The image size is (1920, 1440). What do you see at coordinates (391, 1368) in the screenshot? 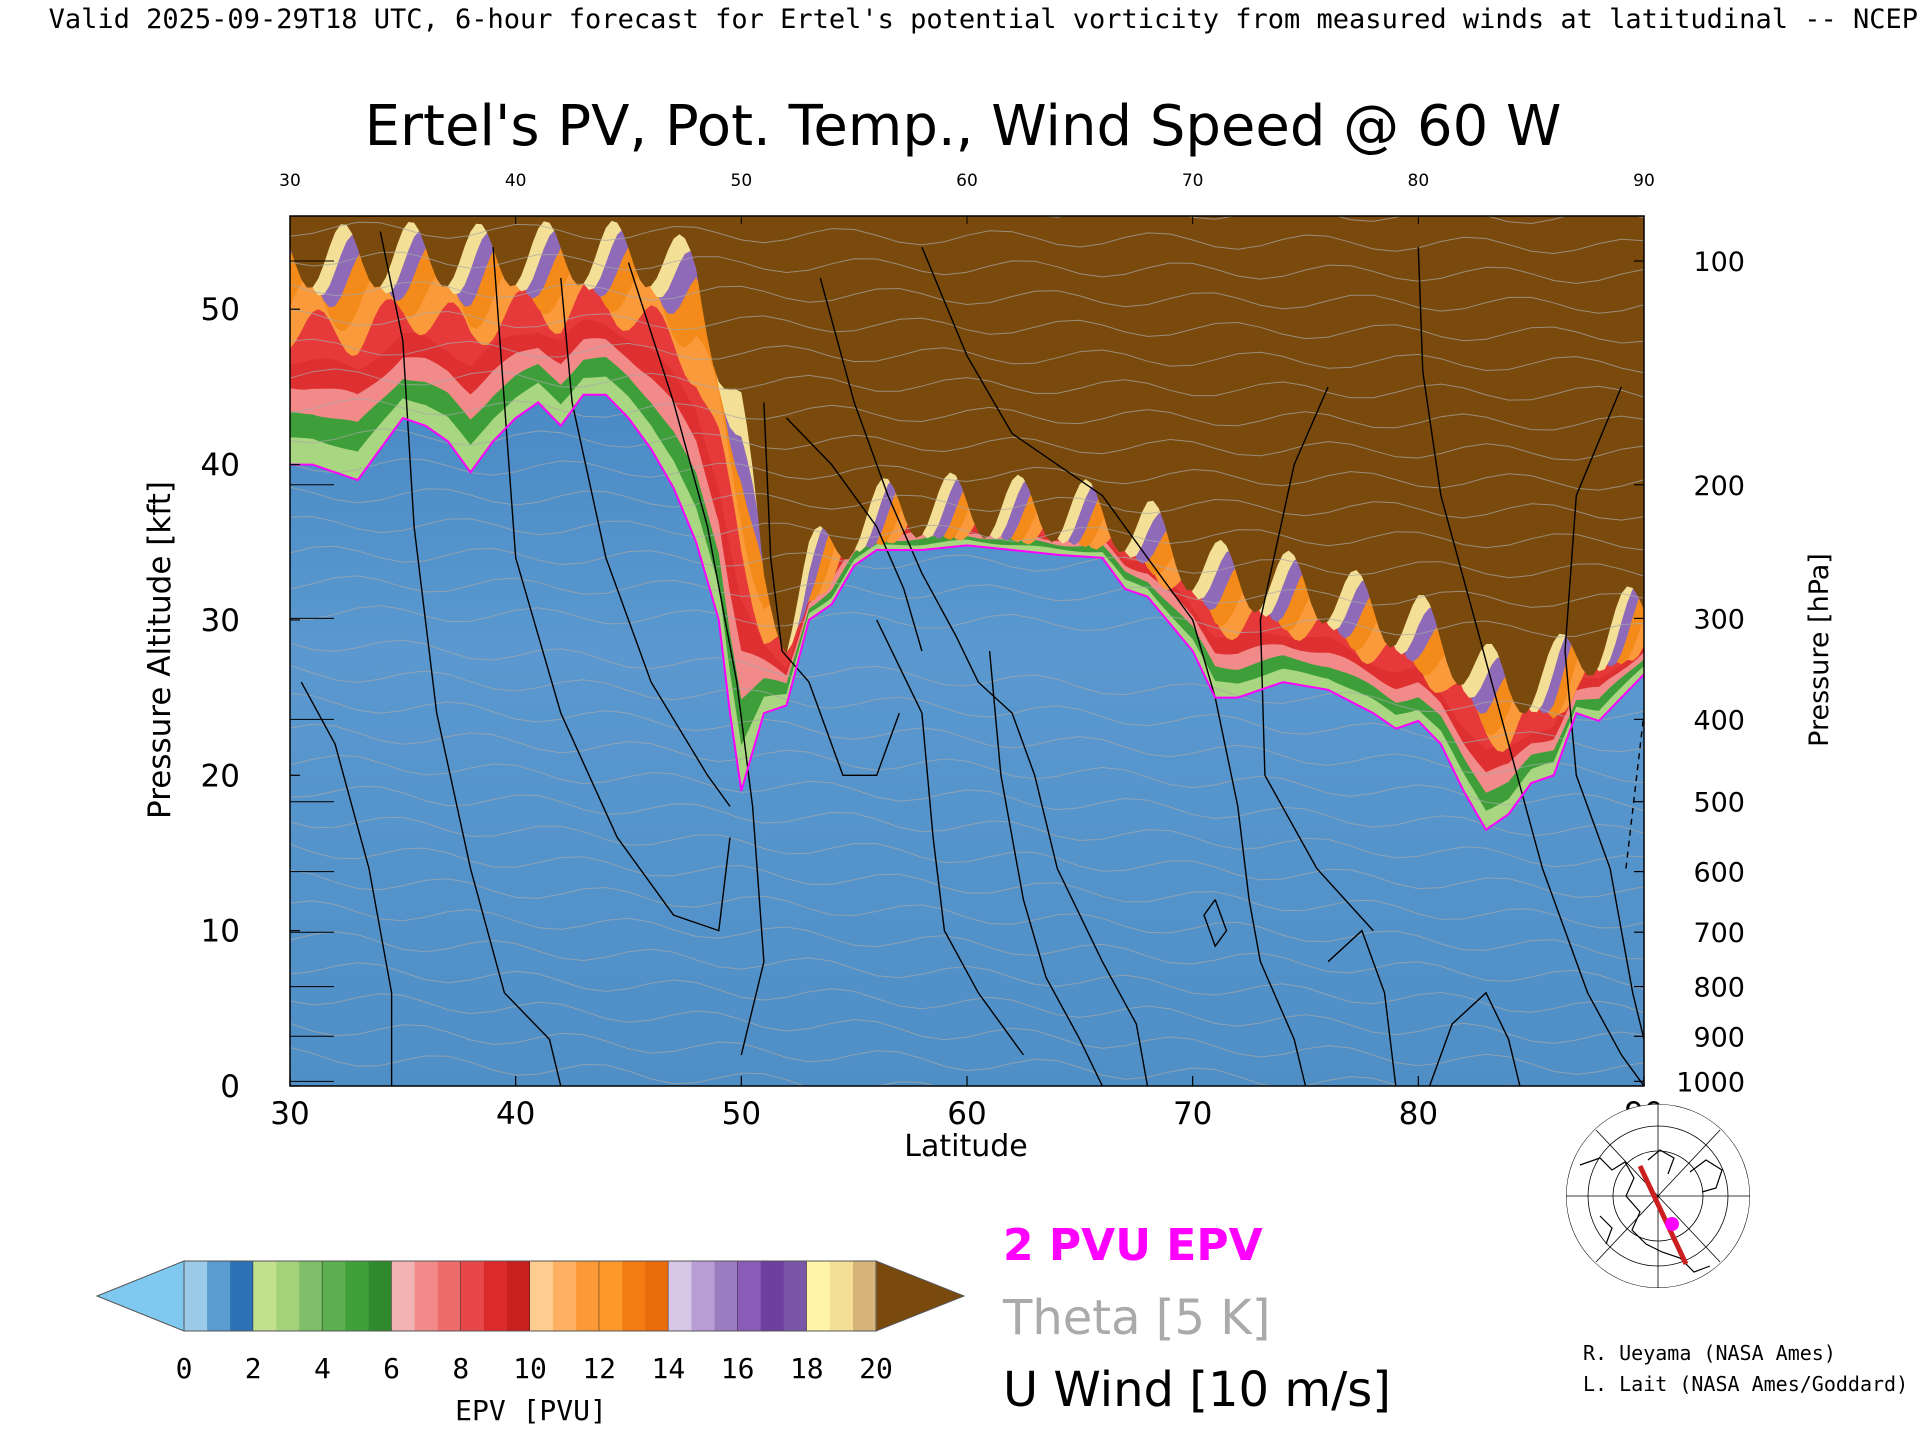
I see `colorbar-tick-label: 6` at bounding box center [391, 1368].